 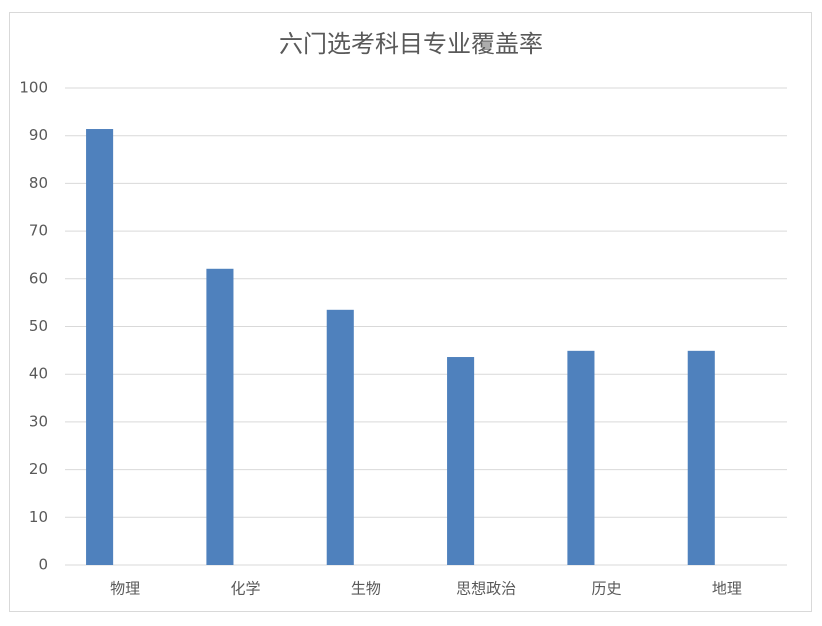 What do you see at coordinates (38, 421) in the screenshot?
I see `y-tick-label: 30` at bounding box center [38, 421].